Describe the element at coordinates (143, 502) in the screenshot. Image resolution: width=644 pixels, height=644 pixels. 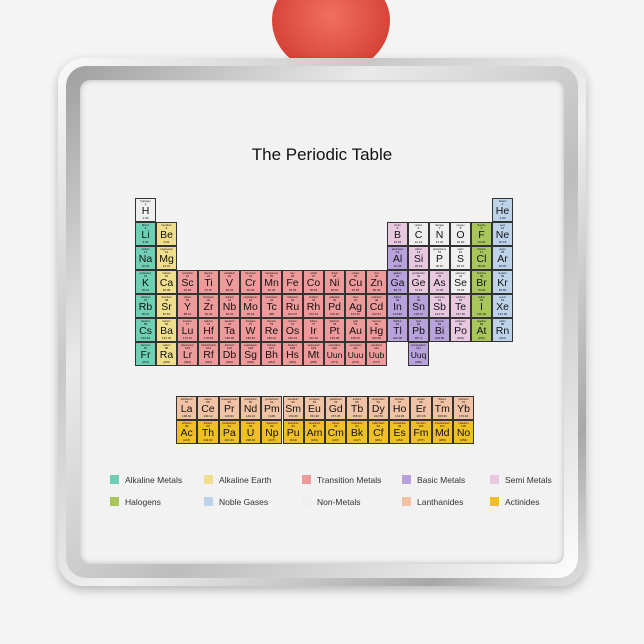
I see `legend-label: Halogens` at that location.